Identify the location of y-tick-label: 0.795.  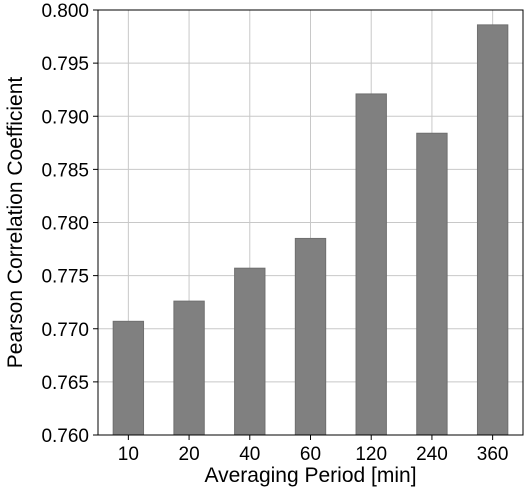
(65, 64).